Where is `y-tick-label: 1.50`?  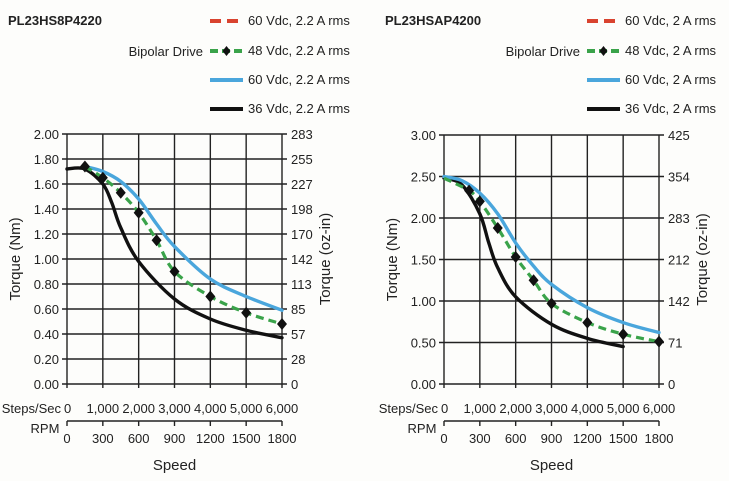 y-tick-label: 1.50 is located at coordinates (423, 260).